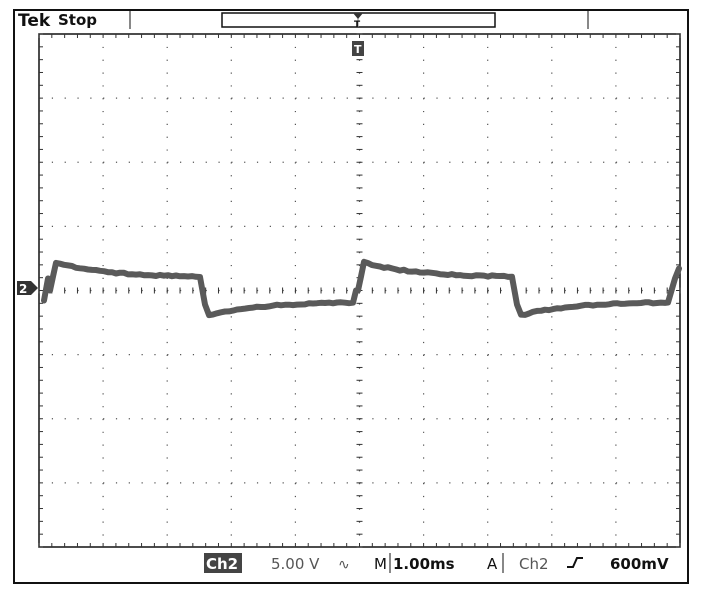 The image size is (703, 592). I want to click on waveform-trace, so click(361, 288).